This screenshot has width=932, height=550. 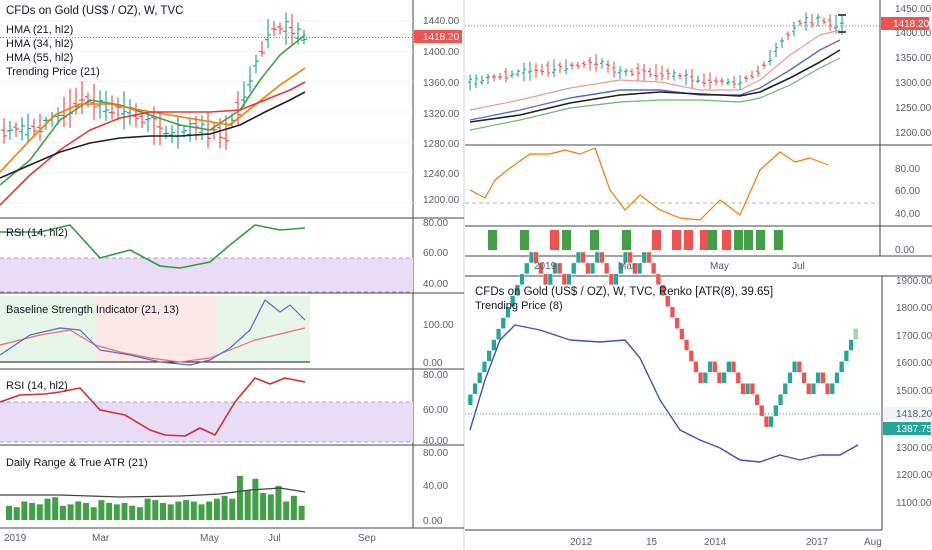 What do you see at coordinates (77, 463) in the screenshot?
I see `atr-title: Daily Range & True ATR (21)` at bounding box center [77, 463].